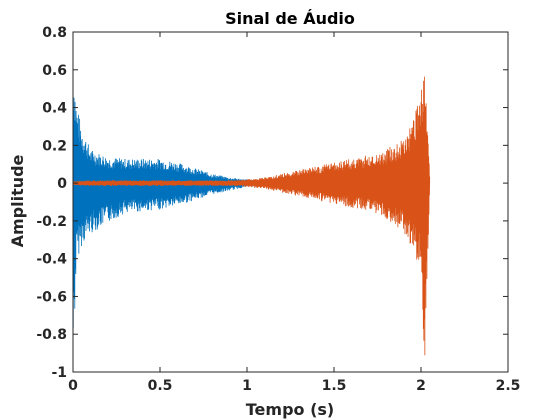 The image size is (560, 420). Describe the element at coordinates (62, 184) in the screenshot. I see `y-tick-label: 0` at that location.